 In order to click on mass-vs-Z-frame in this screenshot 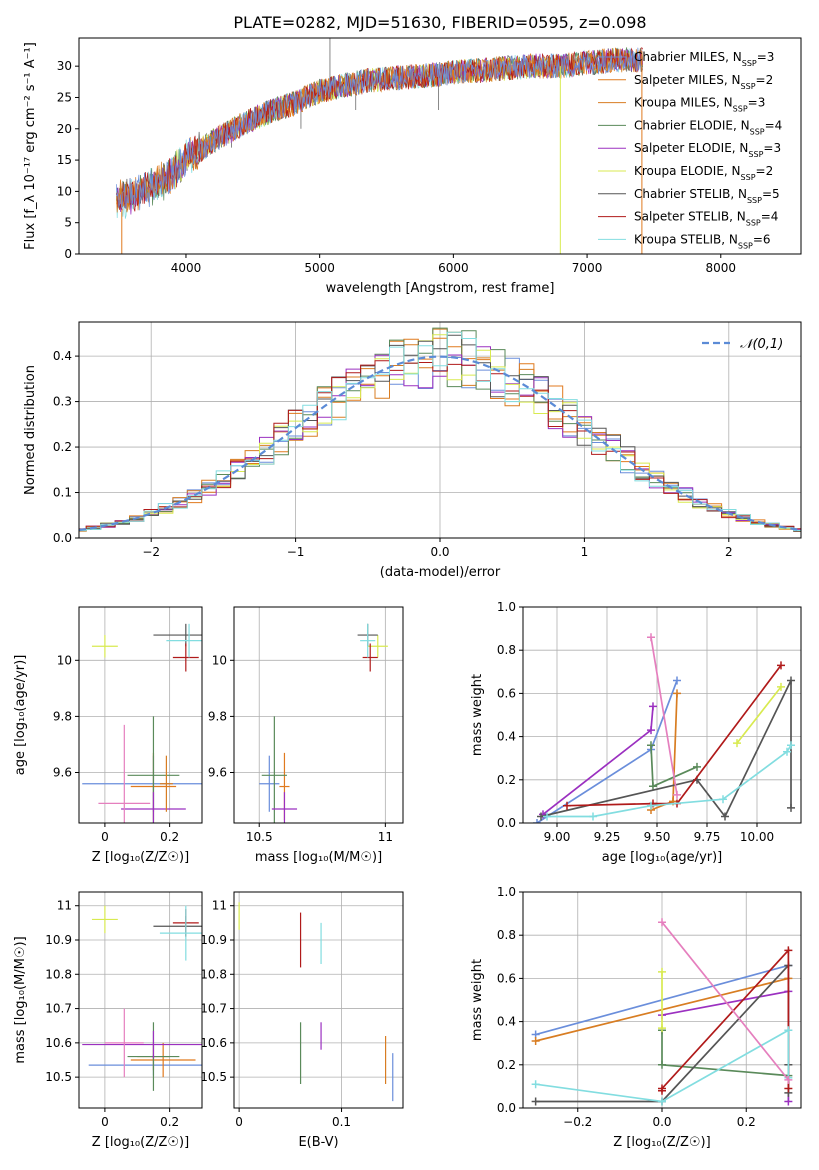, I will do `click(140, 1000)`.